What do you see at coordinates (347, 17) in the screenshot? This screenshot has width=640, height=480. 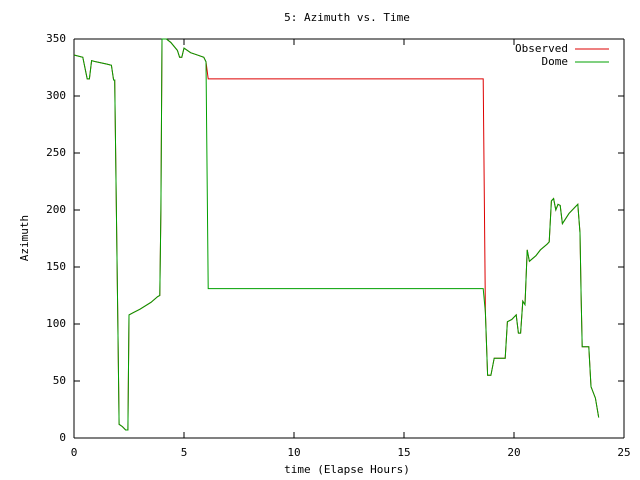 I see `chart-title: 5: Azimuth vs. Time` at bounding box center [347, 17].